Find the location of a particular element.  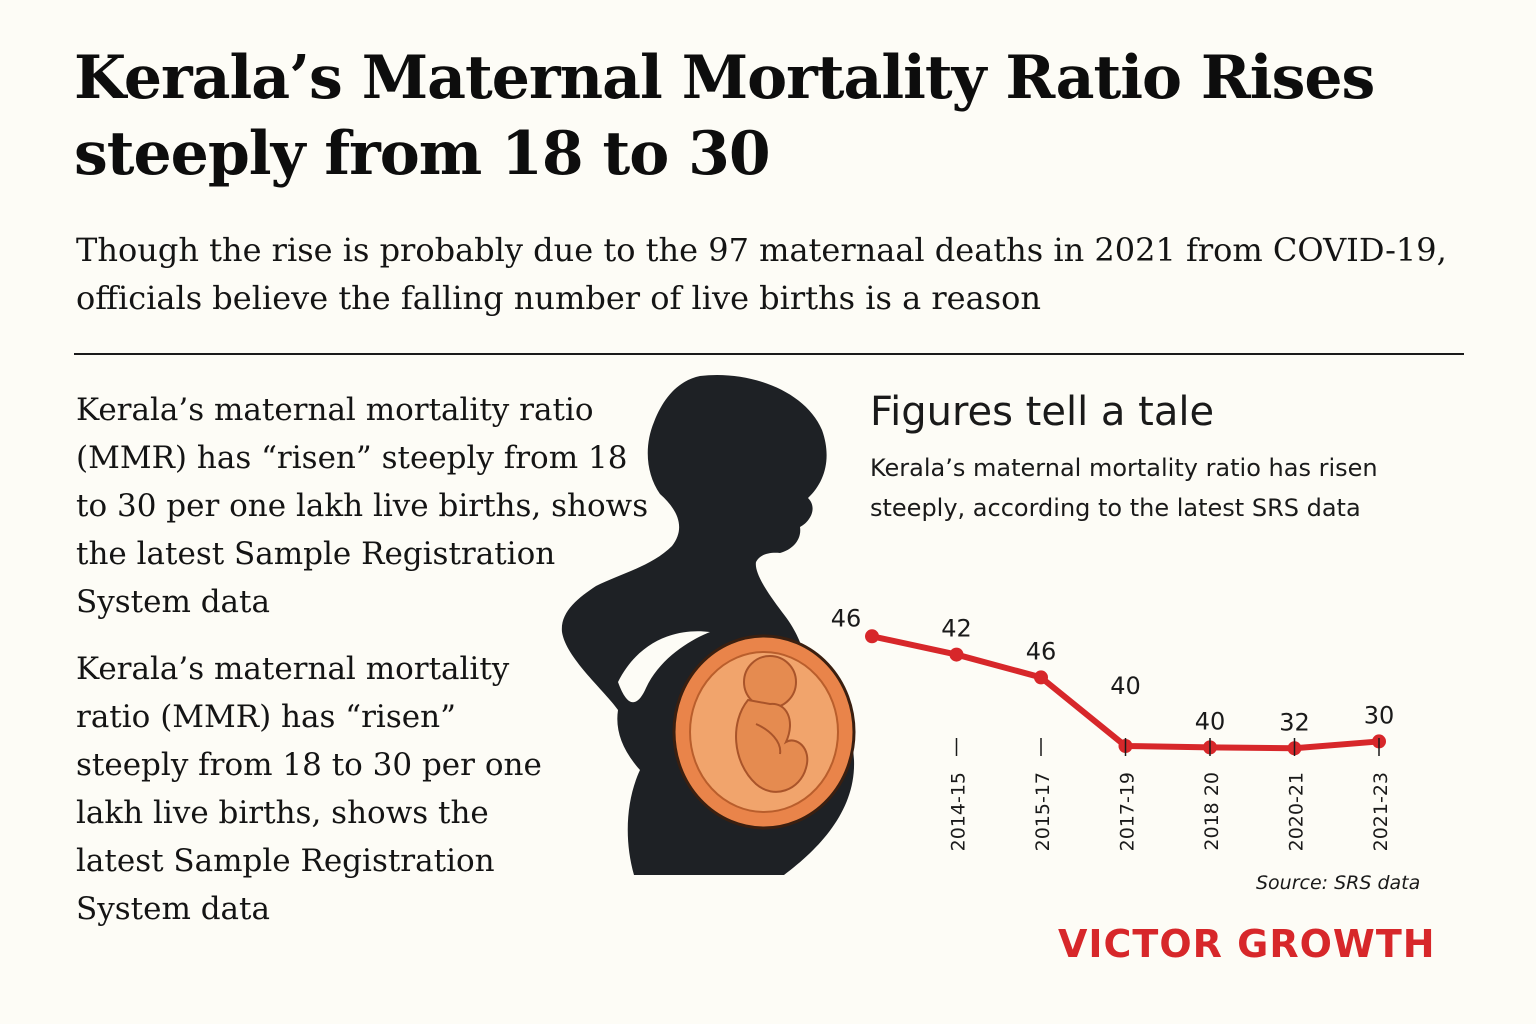

data-label: 30 is located at coordinates (1379, 715).